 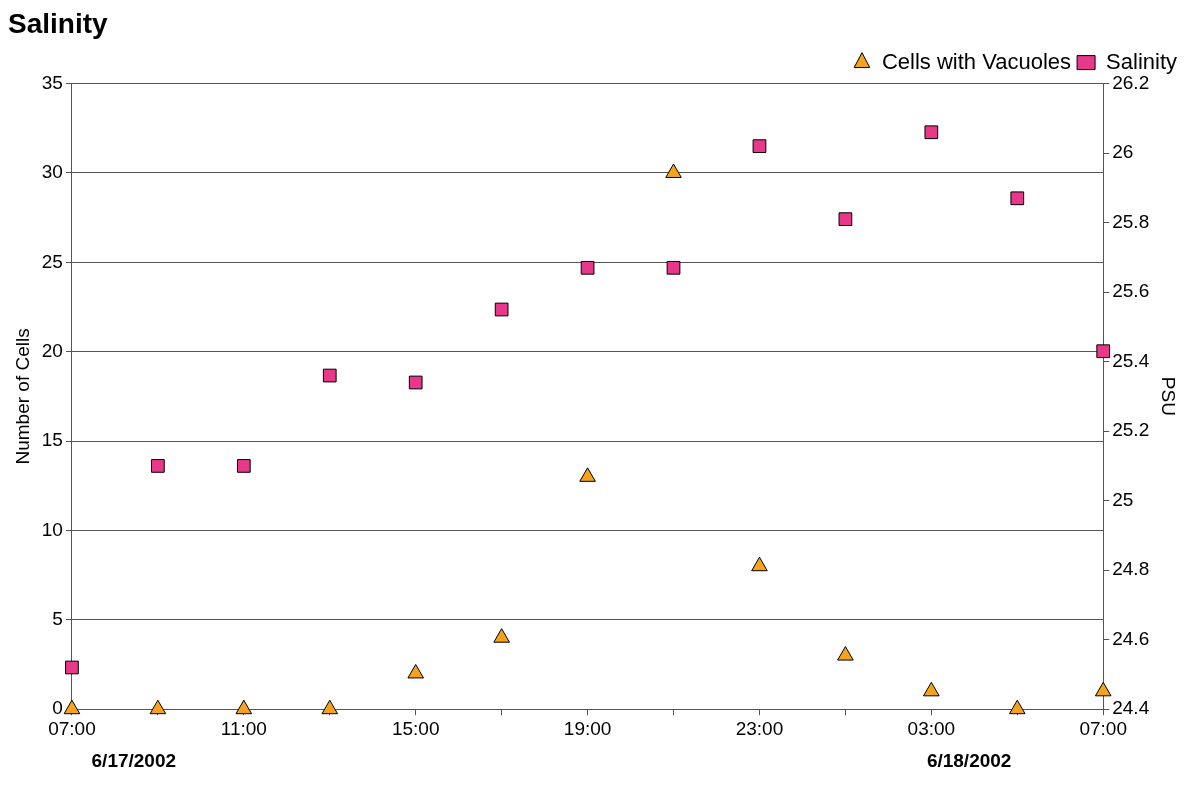 What do you see at coordinates (759, 728) in the screenshot?
I see `x-tick-label: 23:00` at bounding box center [759, 728].